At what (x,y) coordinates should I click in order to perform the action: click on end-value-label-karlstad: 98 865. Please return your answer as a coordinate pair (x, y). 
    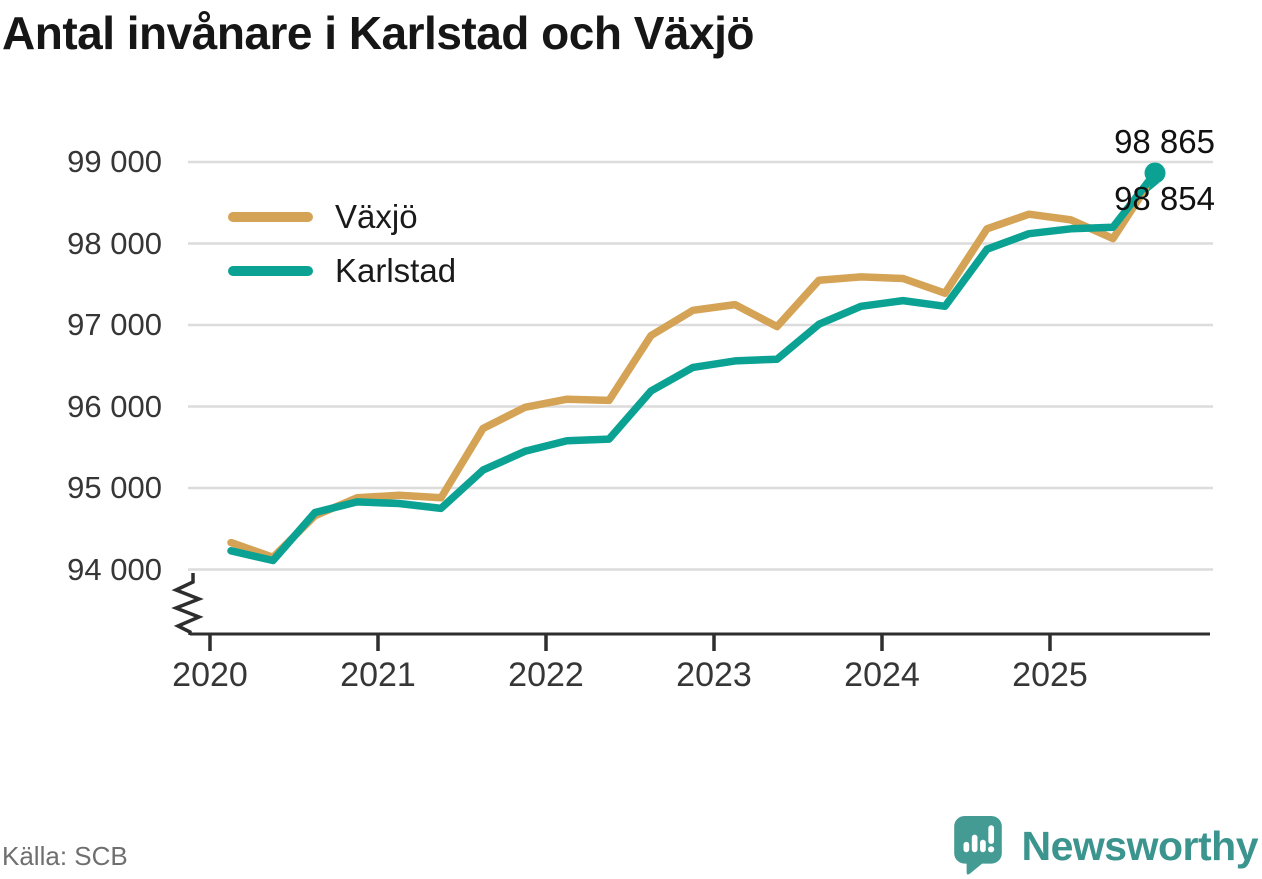
    Looking at the image, I should click on (1164, 141).